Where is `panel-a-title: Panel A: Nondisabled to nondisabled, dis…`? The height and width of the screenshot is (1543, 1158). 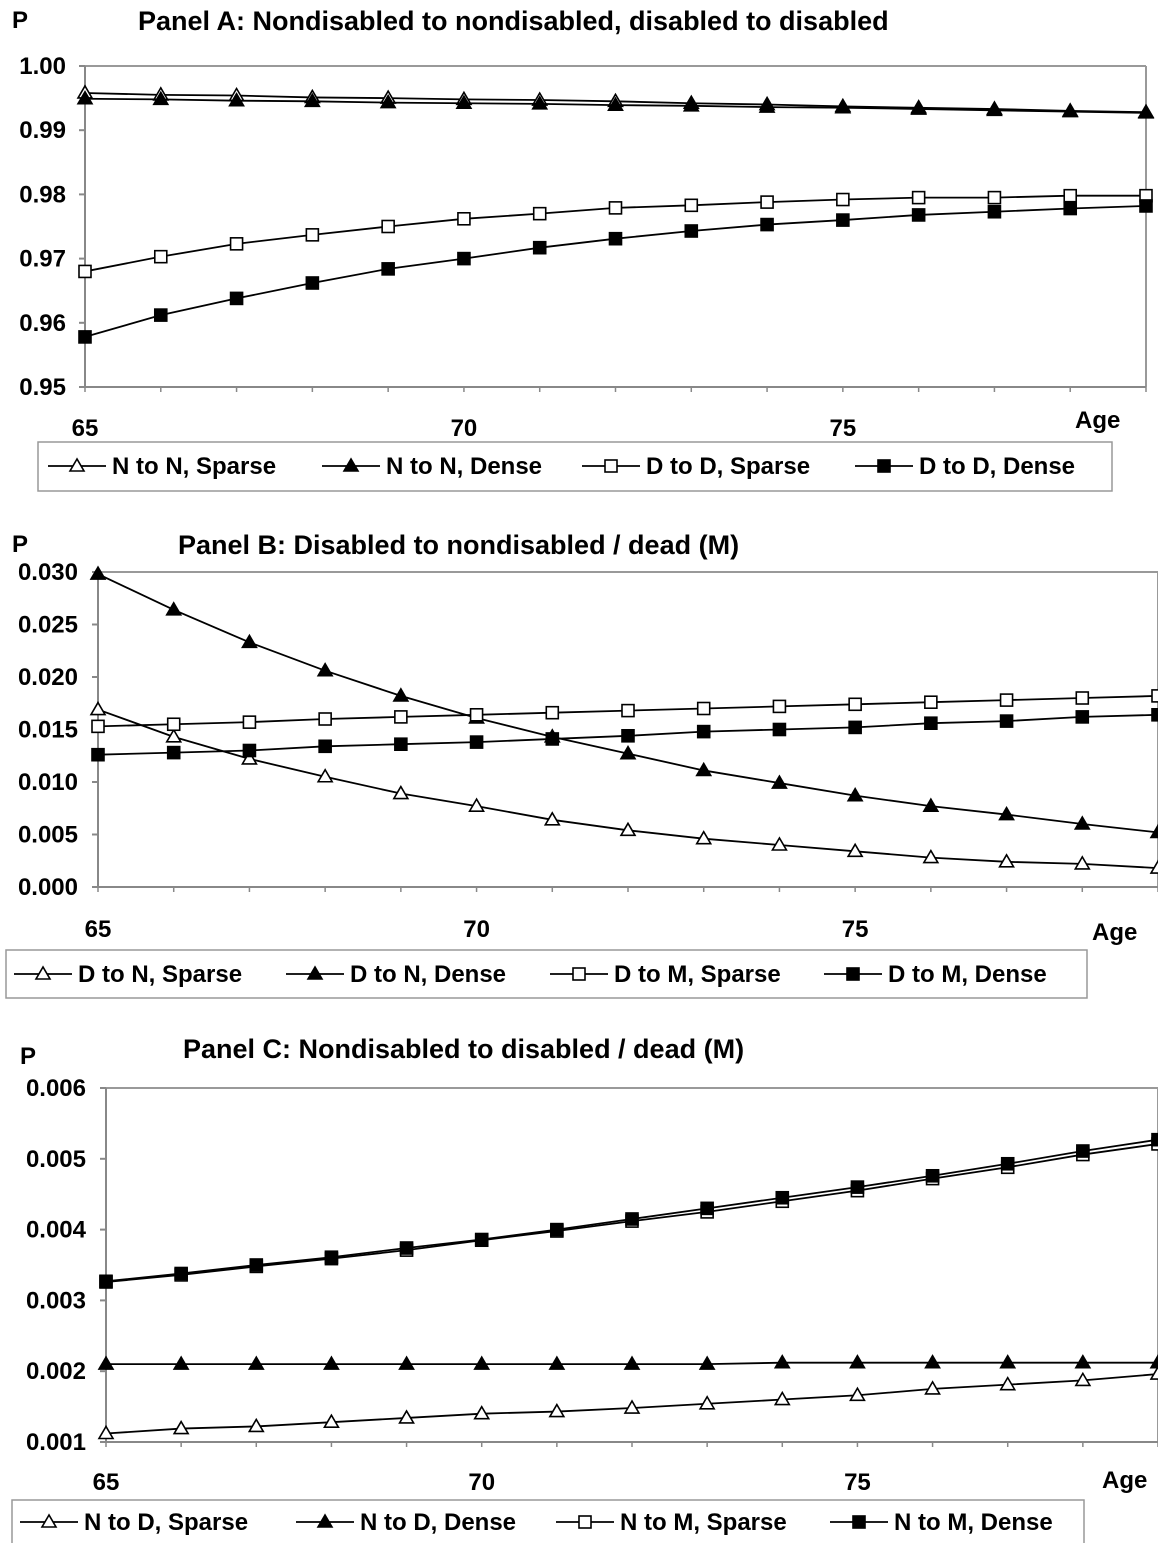
panel-a-title: Panel A: Nondisabled to nondisabled, dis… is located at coordinates (513, 21).